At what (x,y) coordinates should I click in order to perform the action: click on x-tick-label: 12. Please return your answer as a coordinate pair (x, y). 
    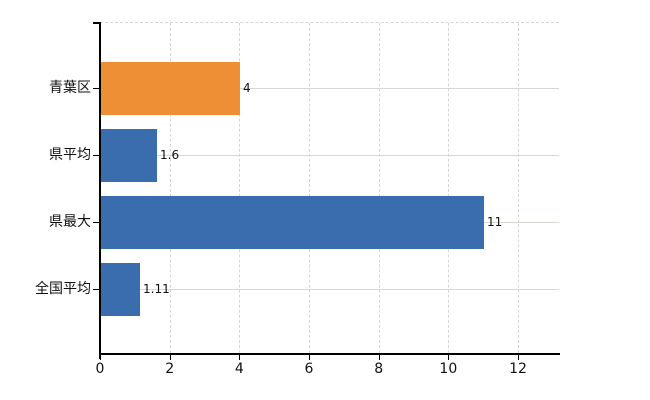
    Looking at the image, I should click on (518, 369).